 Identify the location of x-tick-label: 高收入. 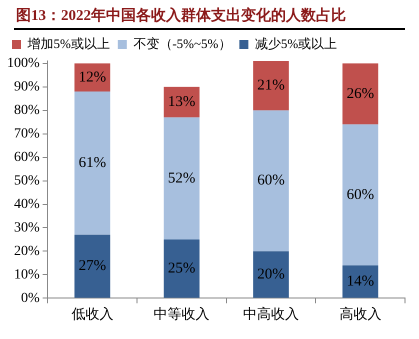
(360, 314).